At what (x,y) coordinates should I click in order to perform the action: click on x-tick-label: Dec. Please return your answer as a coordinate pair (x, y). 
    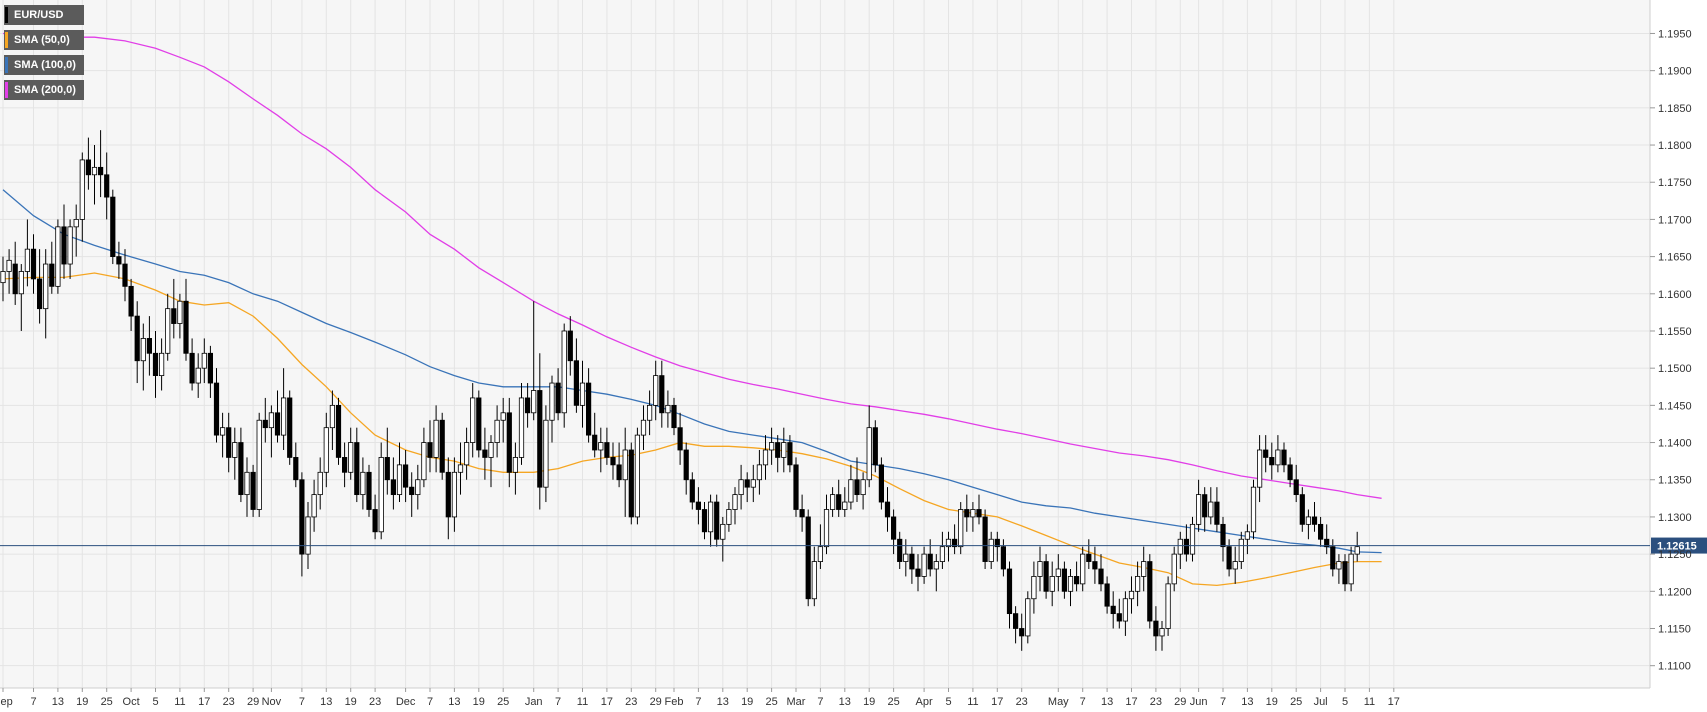
    Looking at the image, I should click on (406, 702).